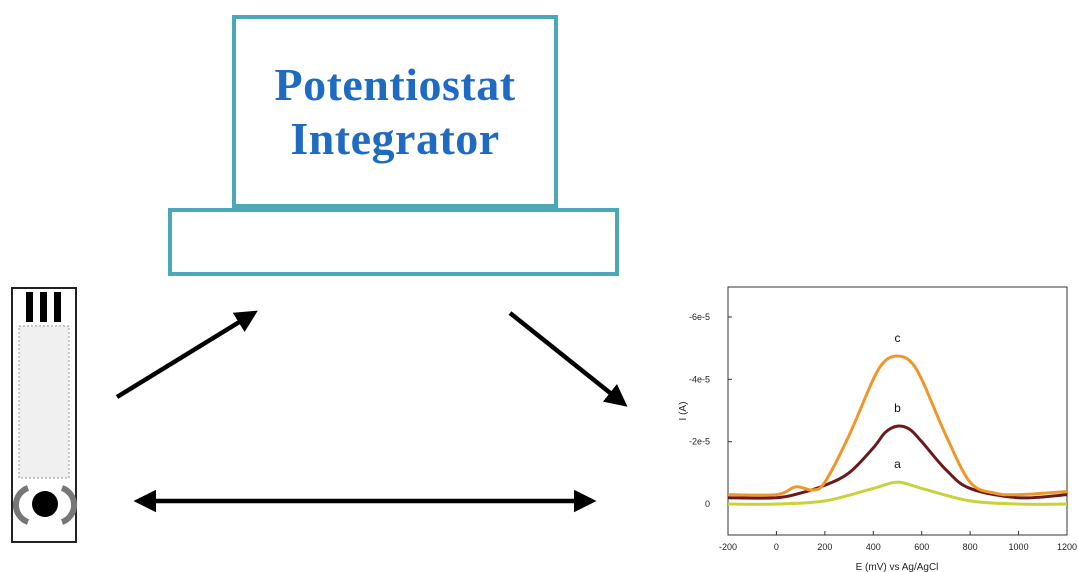 The height and width of the screenshot is (572, 1078). I want to click on x-tick-label: 1000, so click(1019, 547).